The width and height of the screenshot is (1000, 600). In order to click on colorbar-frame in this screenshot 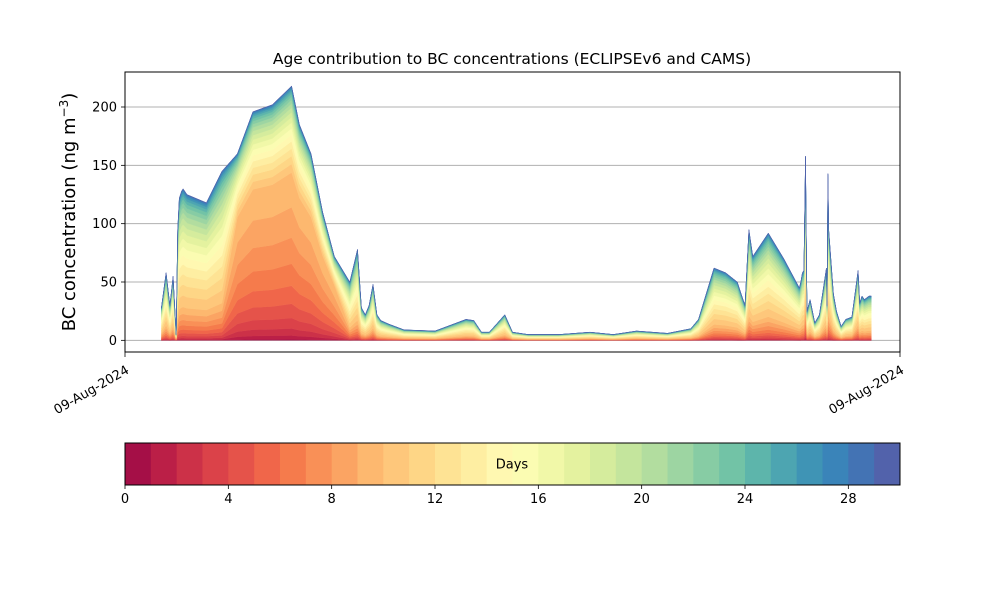, I will do `click(512, 464)`.